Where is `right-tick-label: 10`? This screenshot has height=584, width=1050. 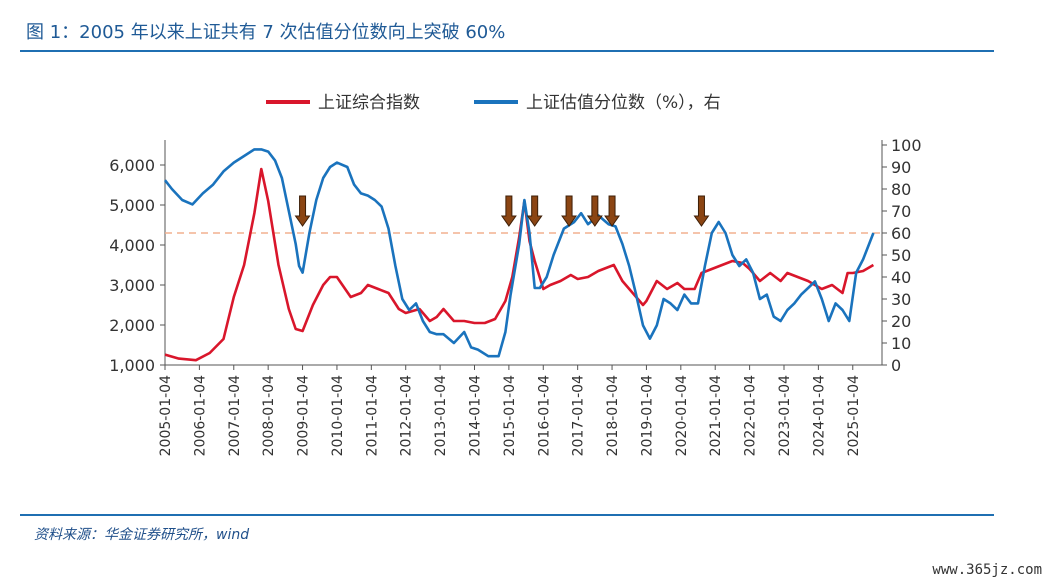
right-tick-label: 10 is located at coordinates (901, 343).